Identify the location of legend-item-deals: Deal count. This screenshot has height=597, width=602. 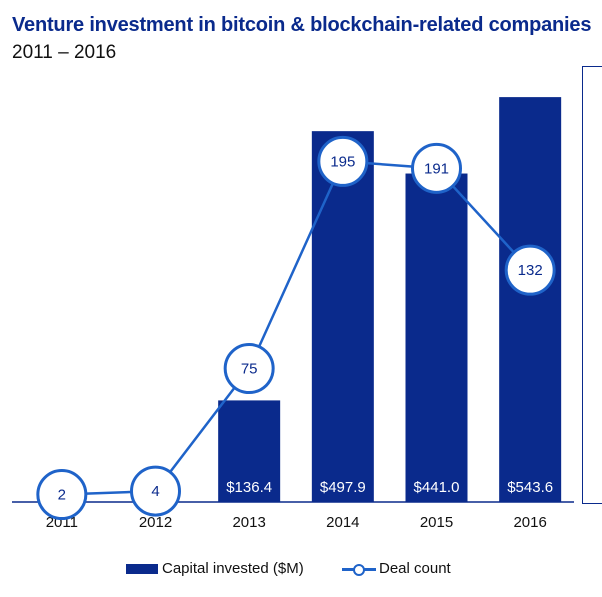
(396, 568).